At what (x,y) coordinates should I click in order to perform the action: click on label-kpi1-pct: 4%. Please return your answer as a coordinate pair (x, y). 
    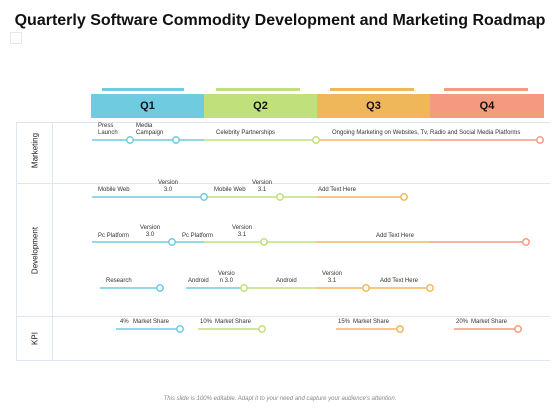
    Looking at the image, I should click on (124, 322).